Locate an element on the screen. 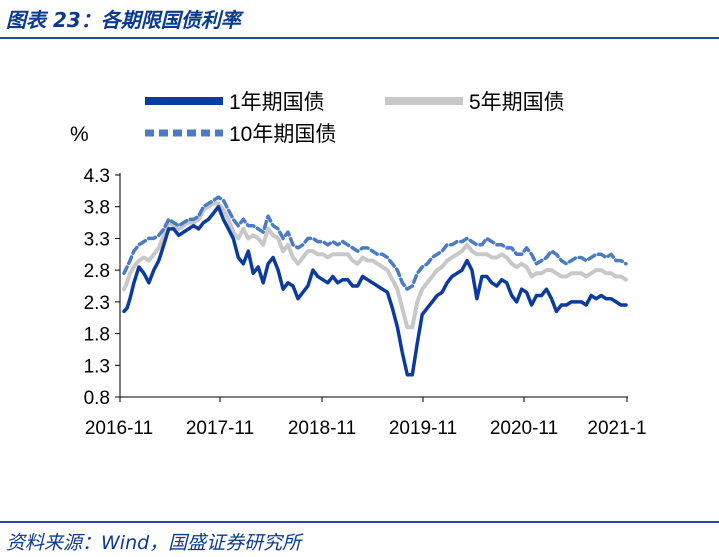 The height and width of the screenshot is (557, 719). x-tick-label-1: 2016-11 is located at coordinates (119, 428).